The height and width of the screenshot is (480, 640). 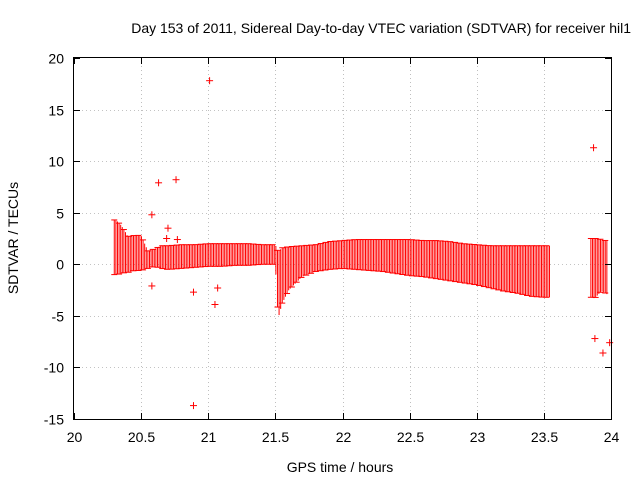 I want to click on y-tick-label: 0, so click(x=60, y=265).